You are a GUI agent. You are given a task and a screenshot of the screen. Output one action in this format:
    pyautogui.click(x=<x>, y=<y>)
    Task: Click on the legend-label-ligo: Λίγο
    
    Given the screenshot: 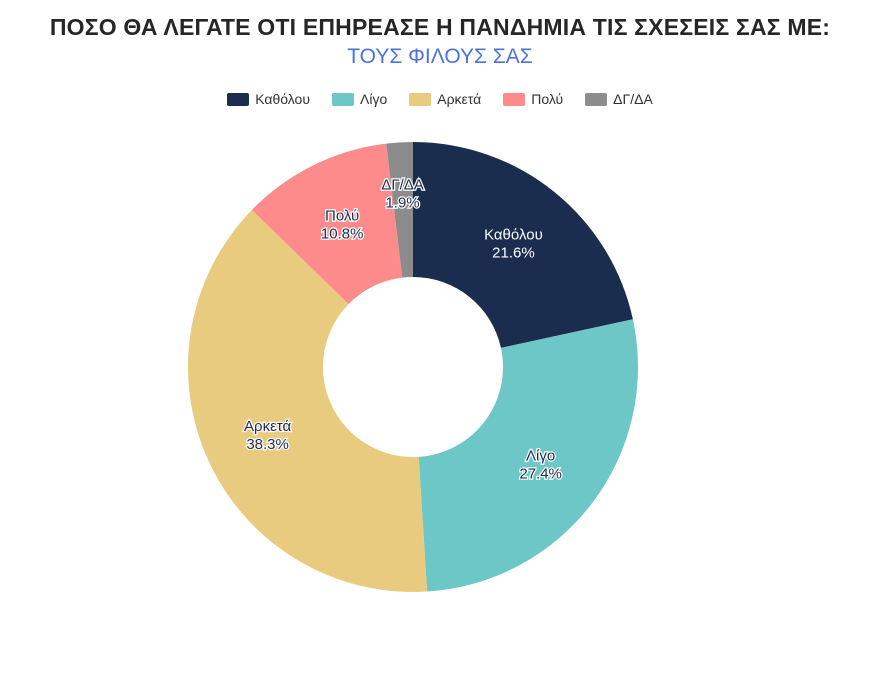 What is the action you would take?
    pyautogui.click(x=373, y=99)
    